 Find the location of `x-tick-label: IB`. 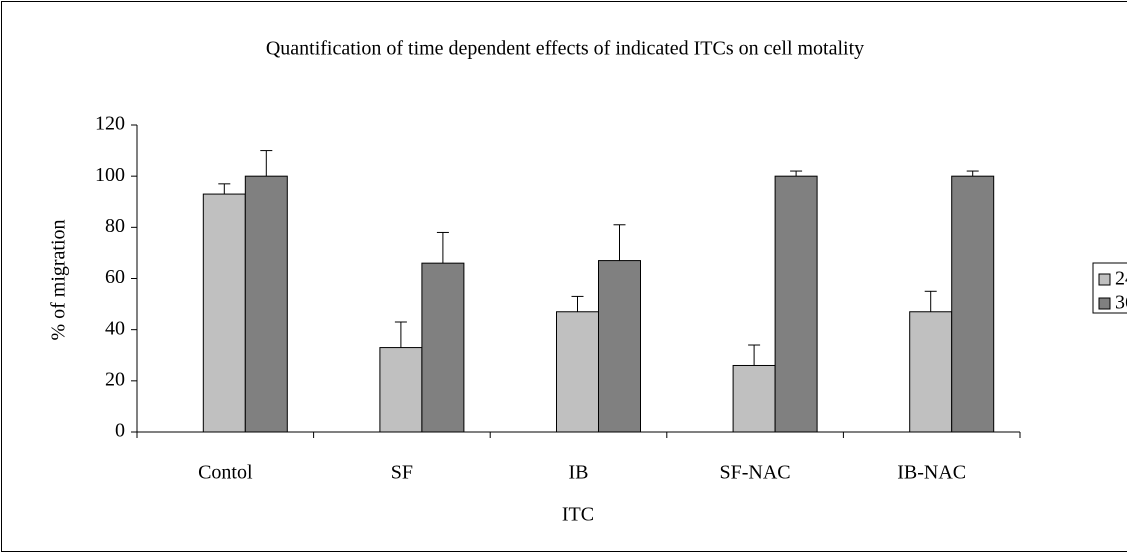

x-tick-label: IB is located at coordinates (579, 473).